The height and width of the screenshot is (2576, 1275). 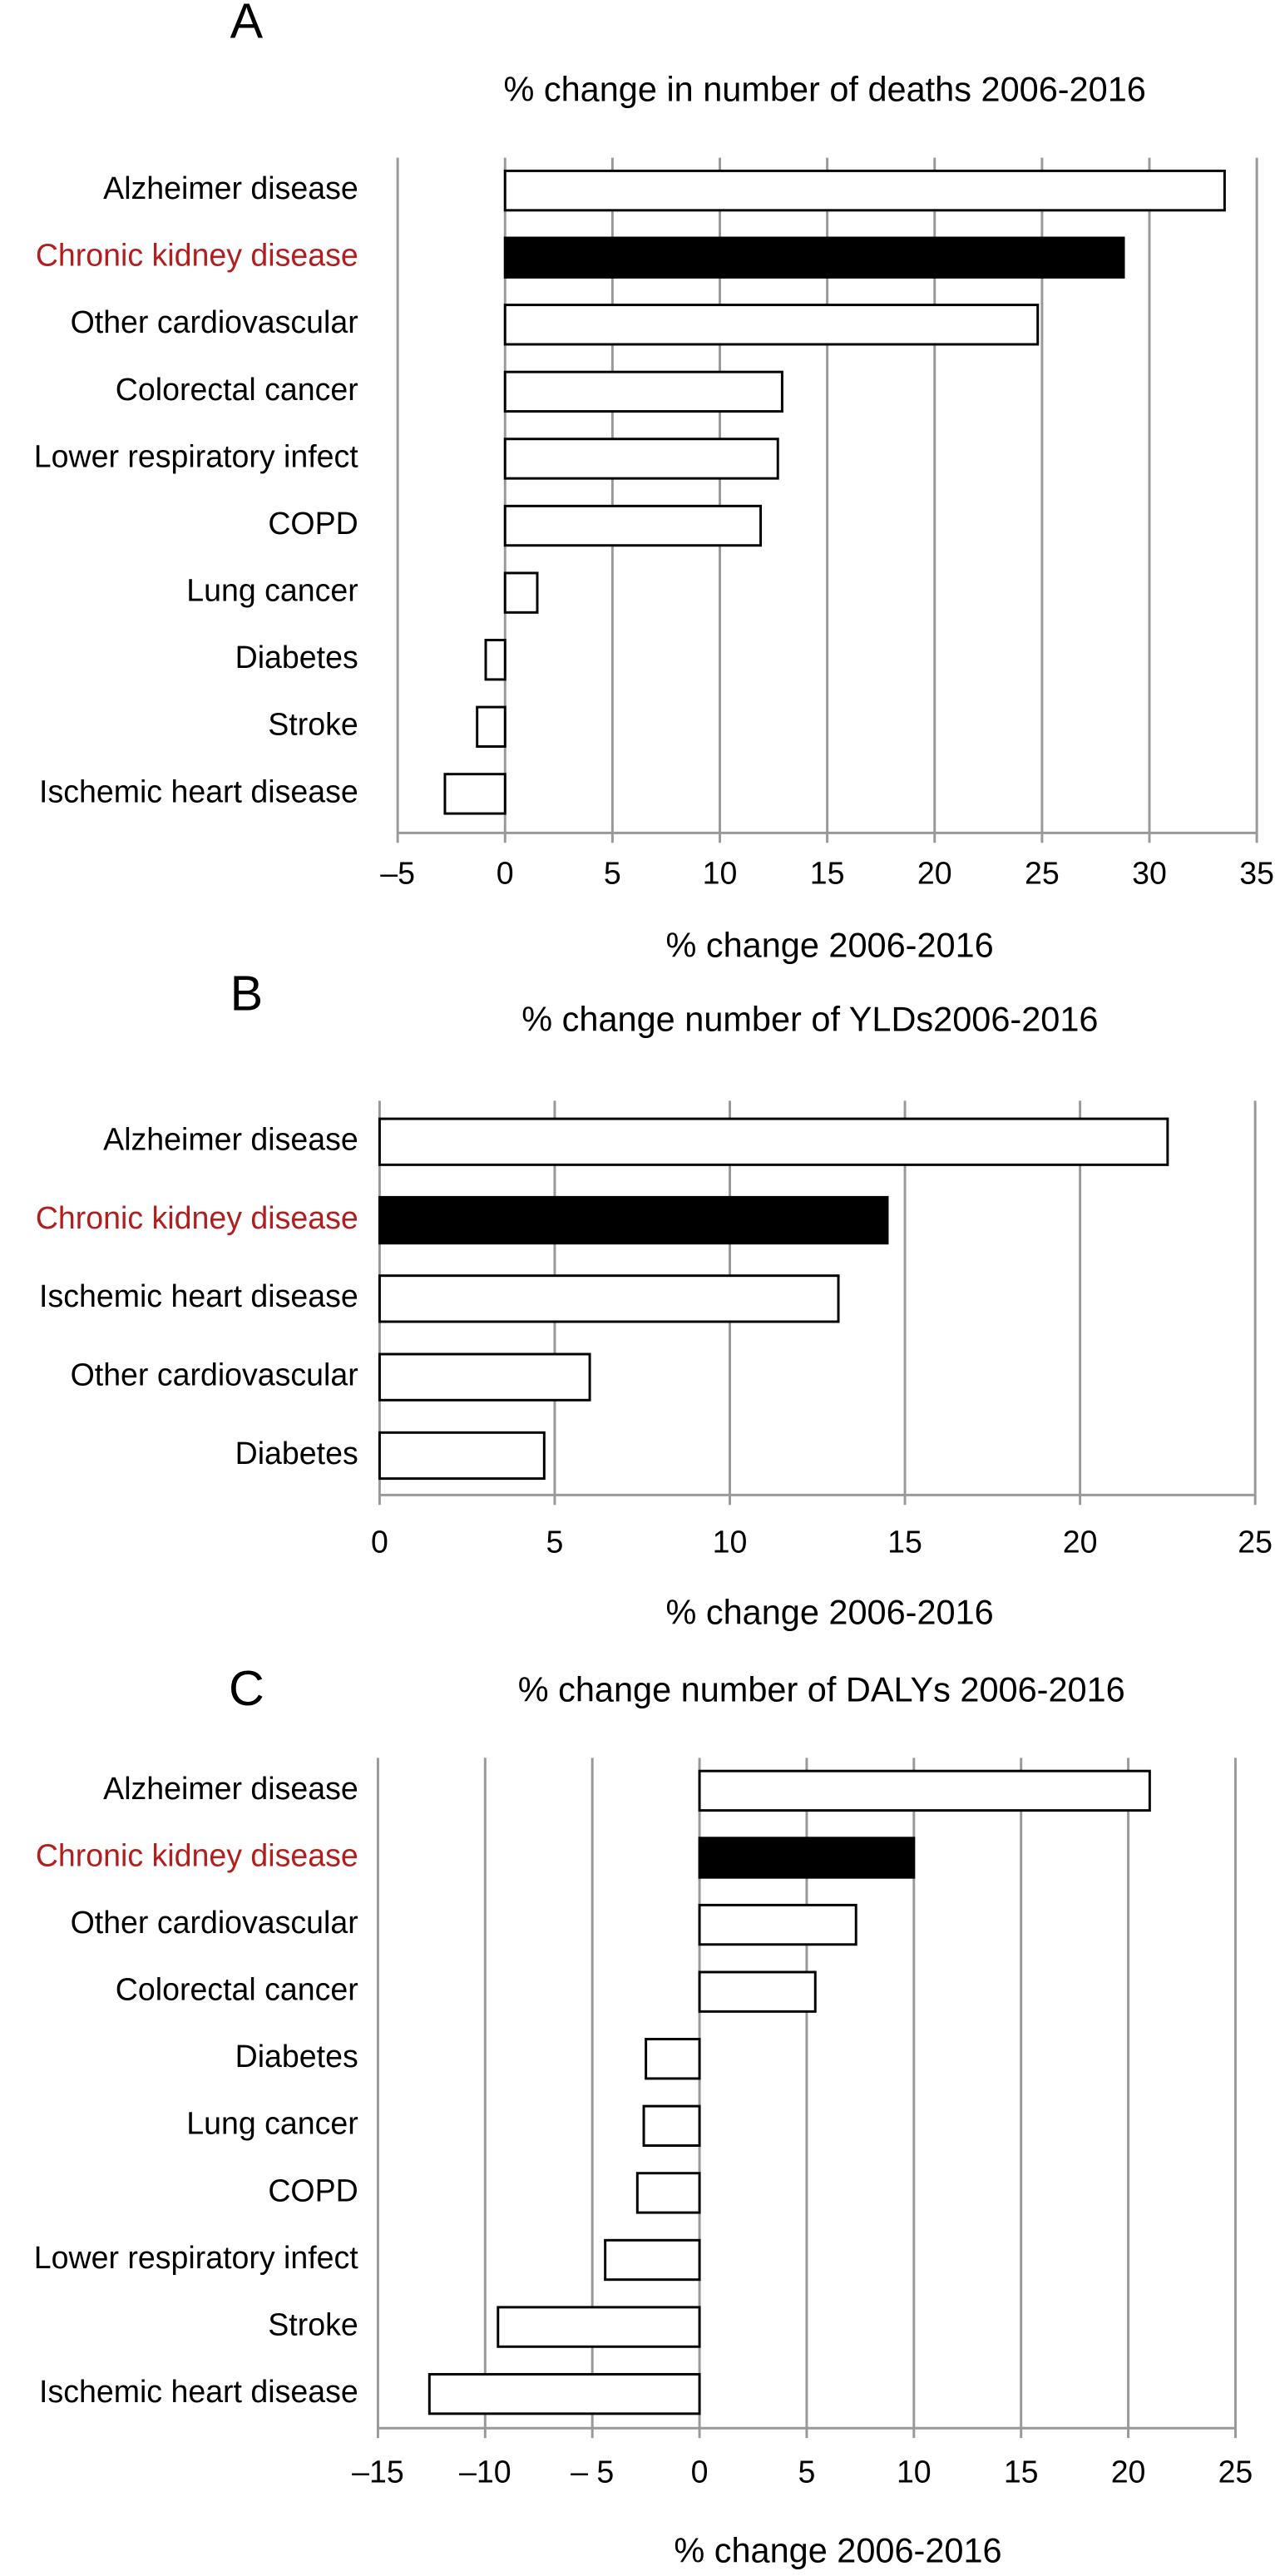 I want to click on x-tick-label: –10, so click(x=485, y=2471).